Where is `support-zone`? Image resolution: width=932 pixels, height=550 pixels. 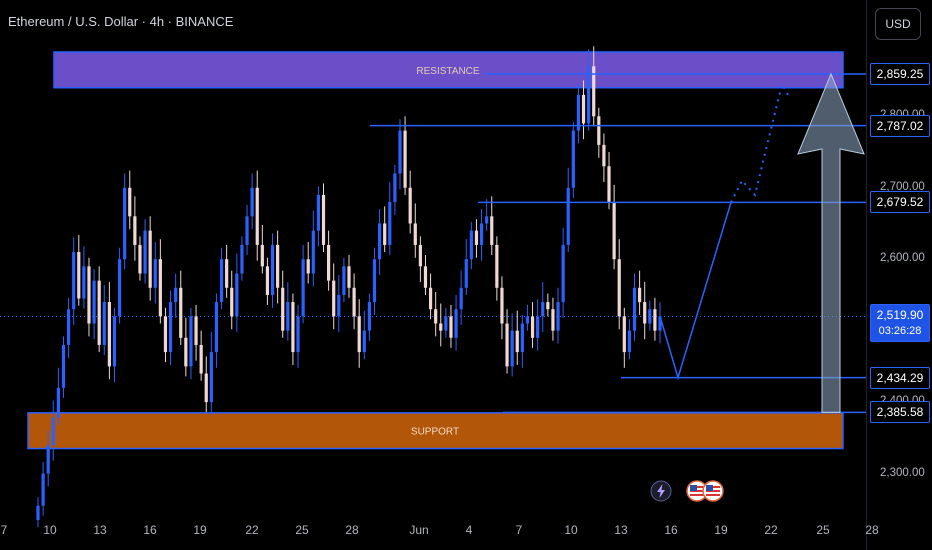
support-zone is located at coordinates (435, 431).